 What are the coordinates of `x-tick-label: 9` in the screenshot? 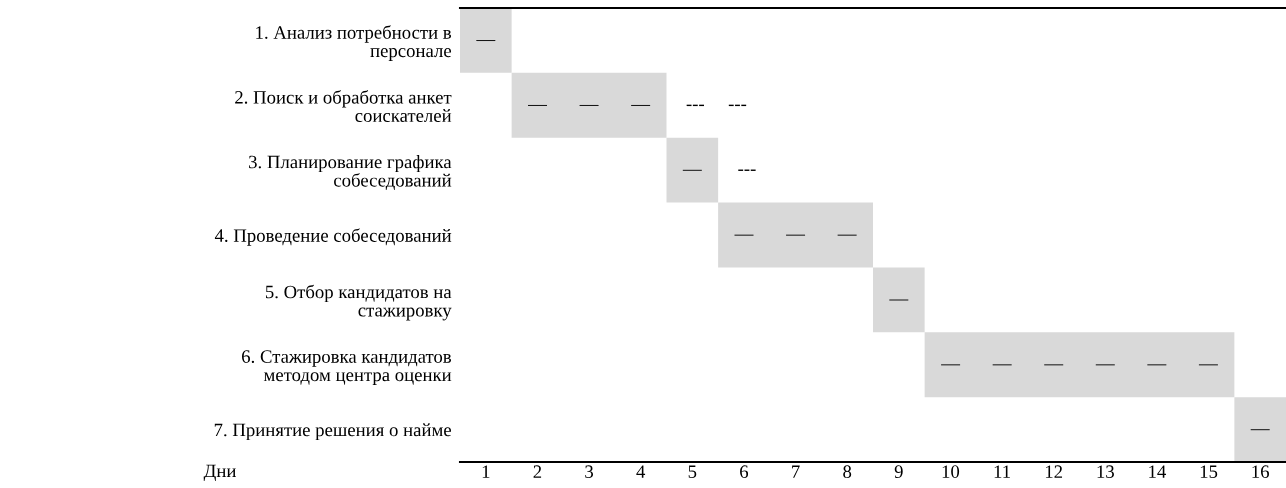 It's located at (898, 471).